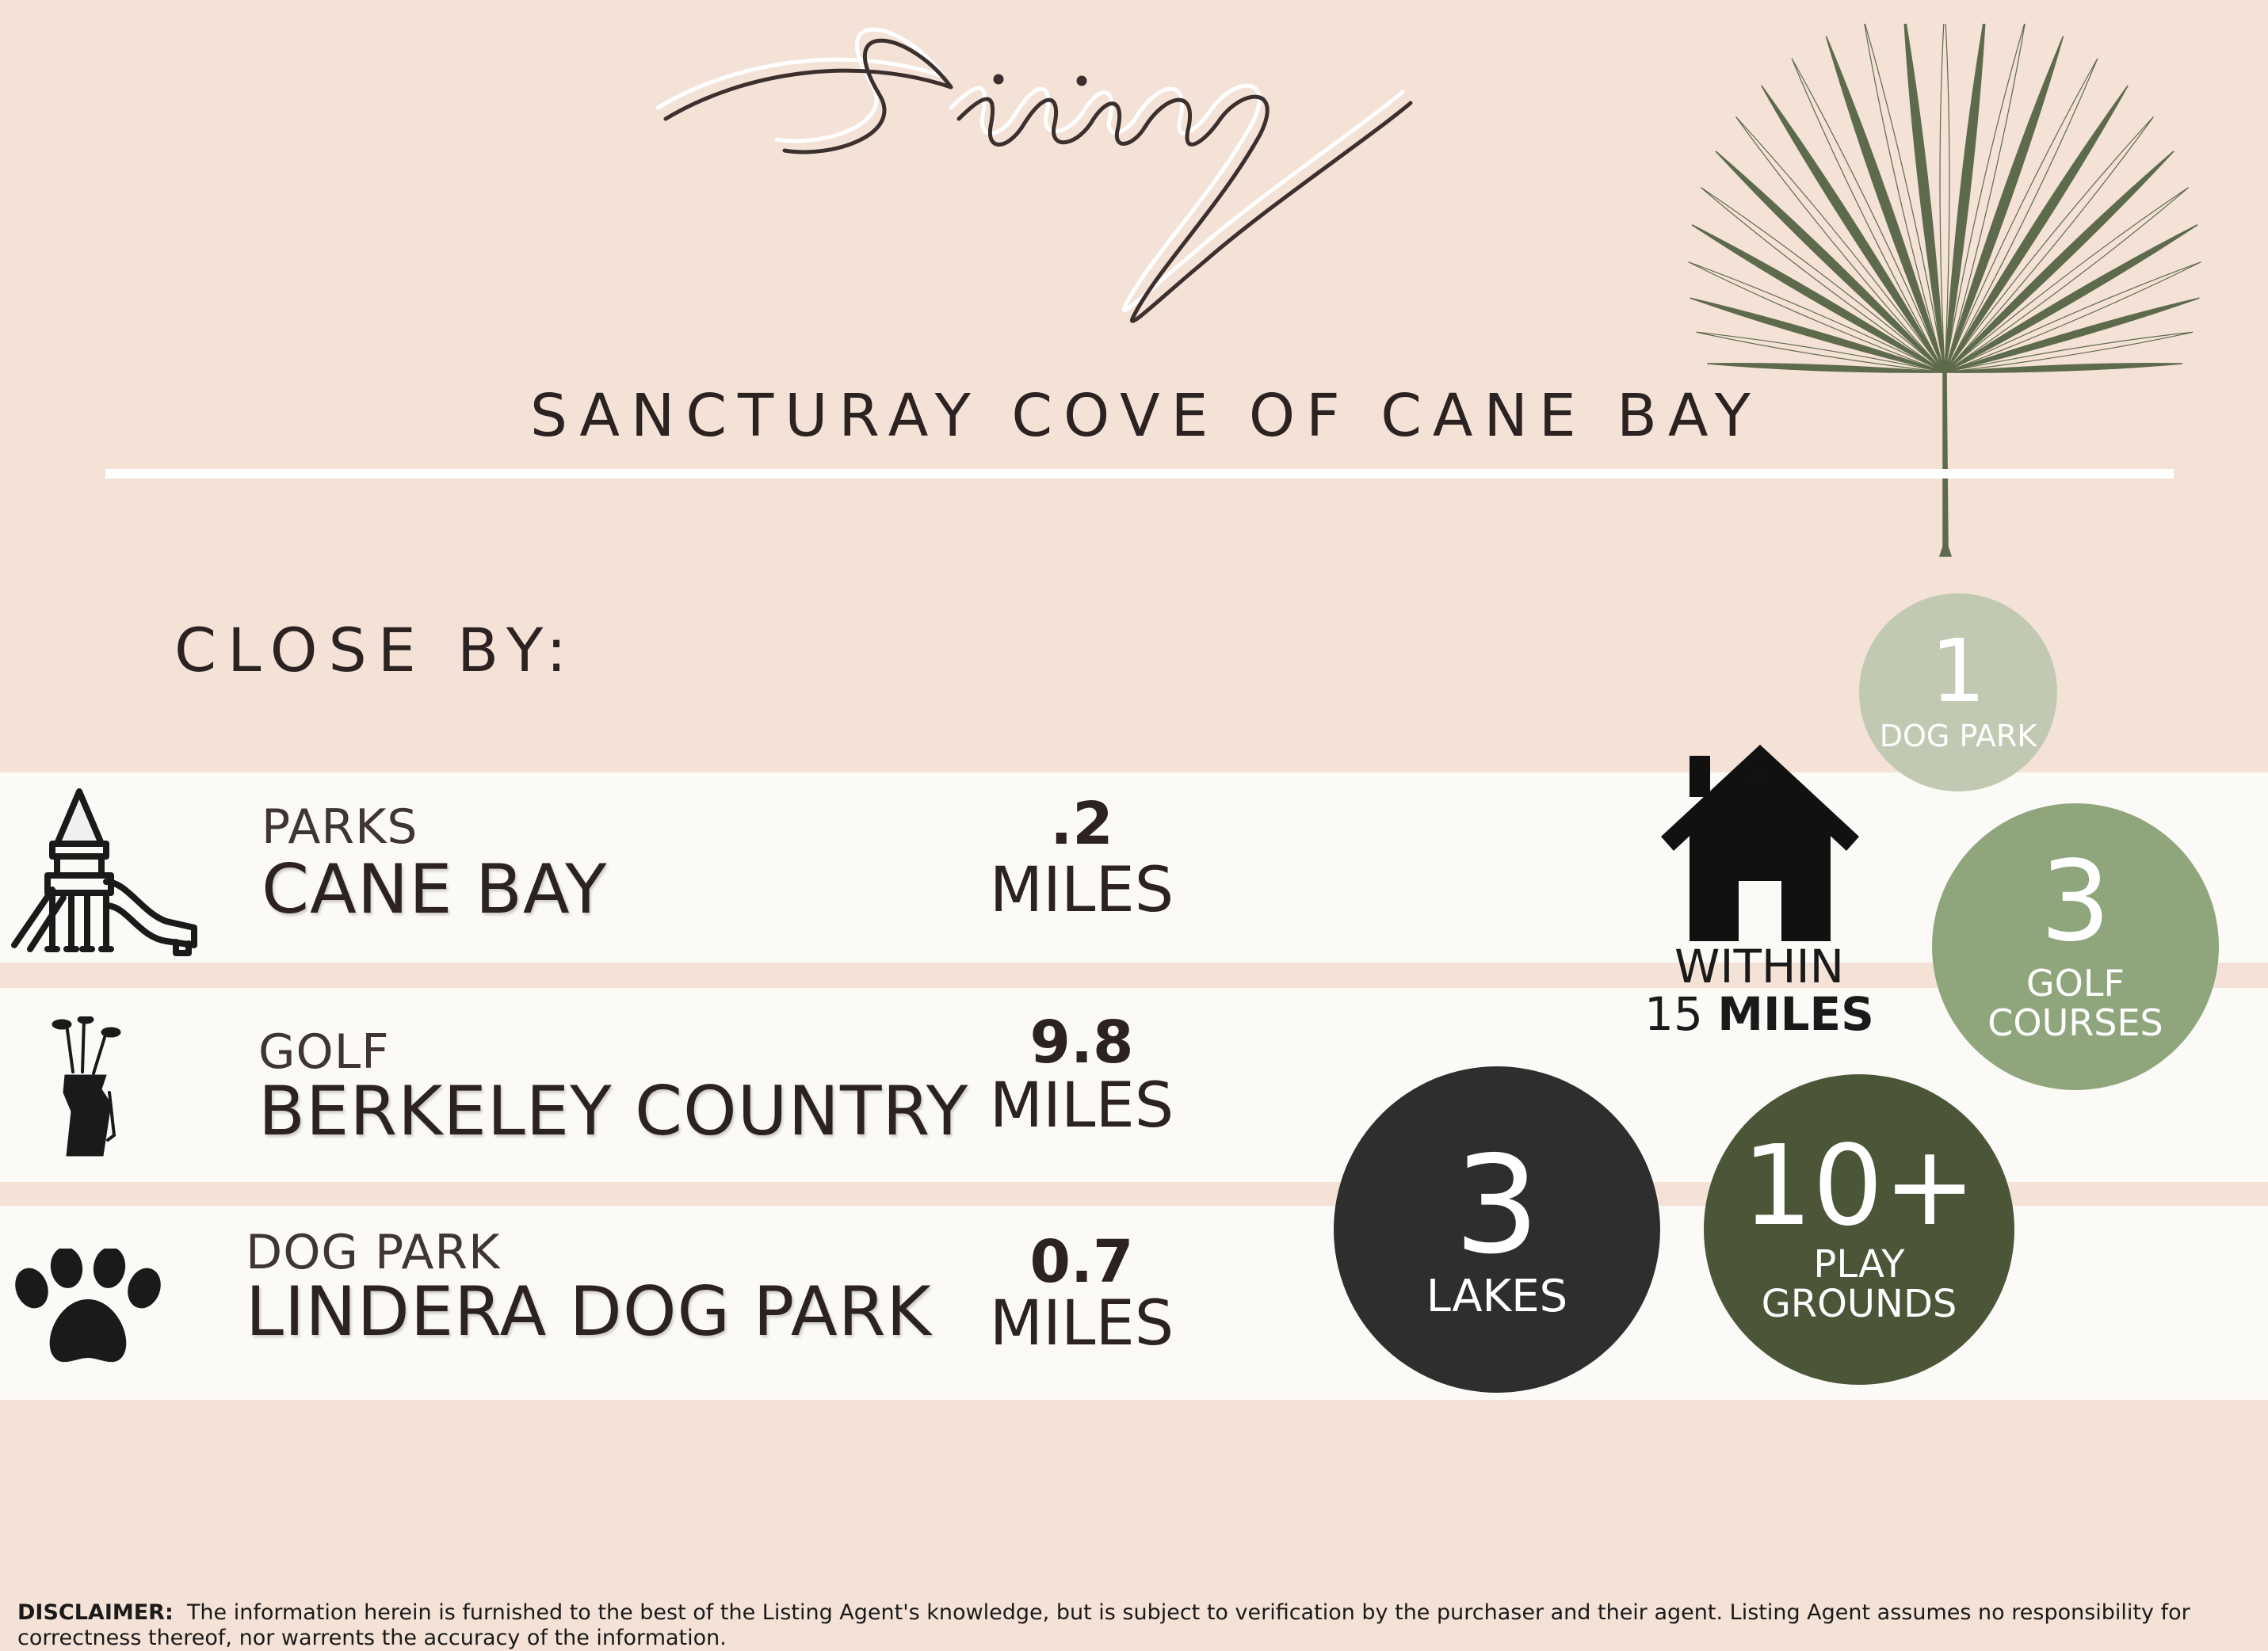 The height and width of the screenshot is (1651, 2268). I want to click on stat-lakes-bubble: 3 LAKES, so click(1497, 1229).